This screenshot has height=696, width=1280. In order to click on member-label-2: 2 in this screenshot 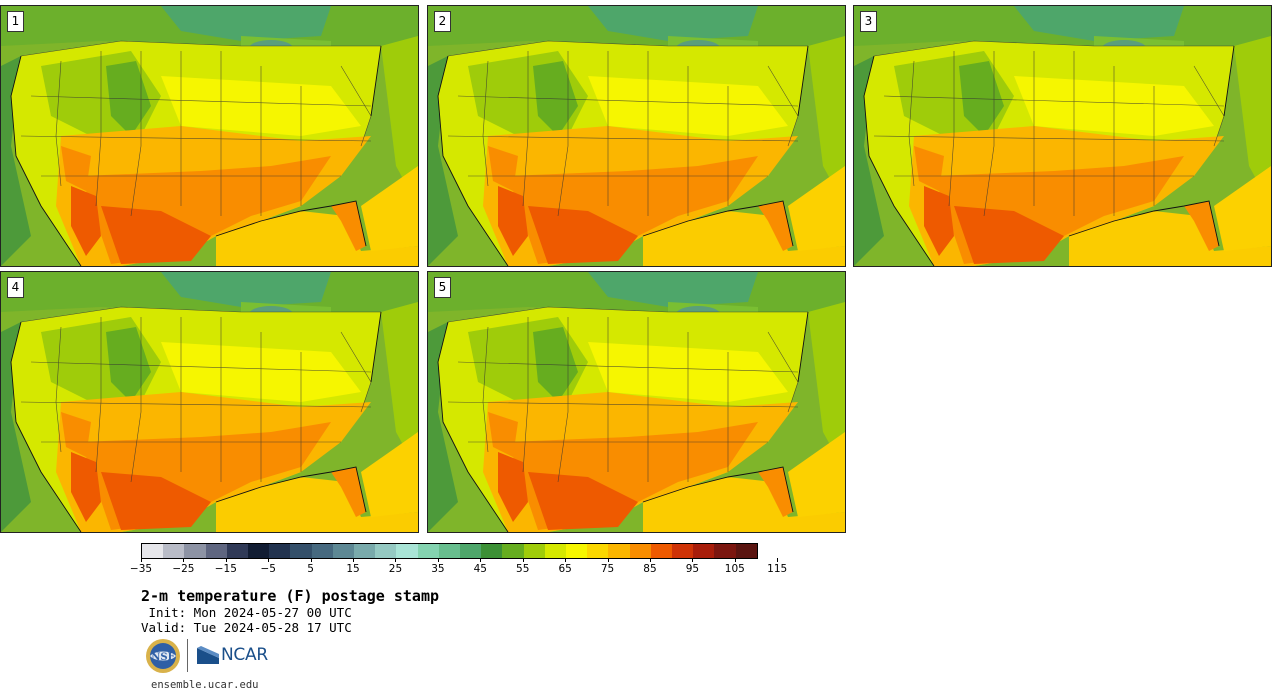, I will do `click(442, 21)`.